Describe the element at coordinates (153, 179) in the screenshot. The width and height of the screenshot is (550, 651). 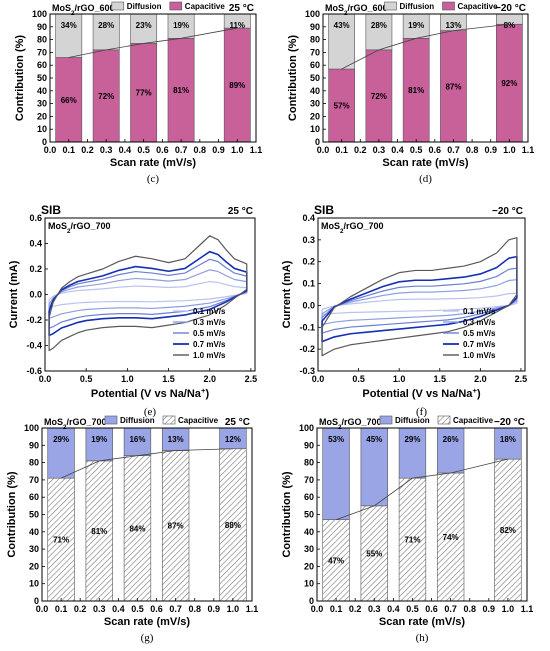
I see `panel-caption: (c)` at that location.